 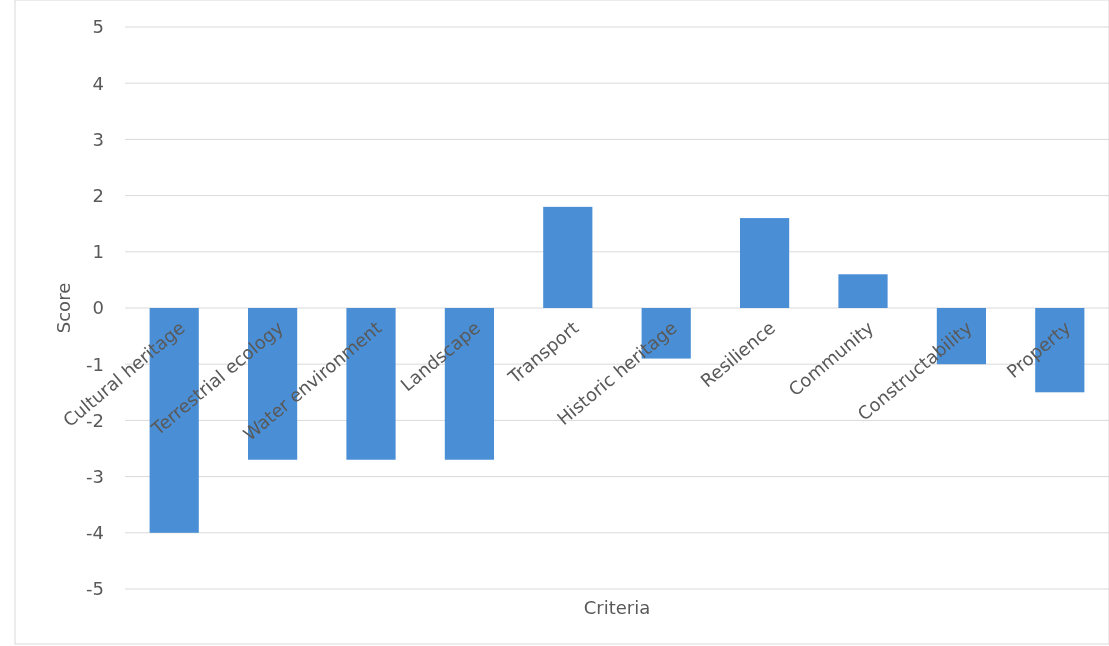 What do you see at coordinates (95, 589) in the screenshot?
I see `y-tick-label: -5` at bounding box center [95, 589].